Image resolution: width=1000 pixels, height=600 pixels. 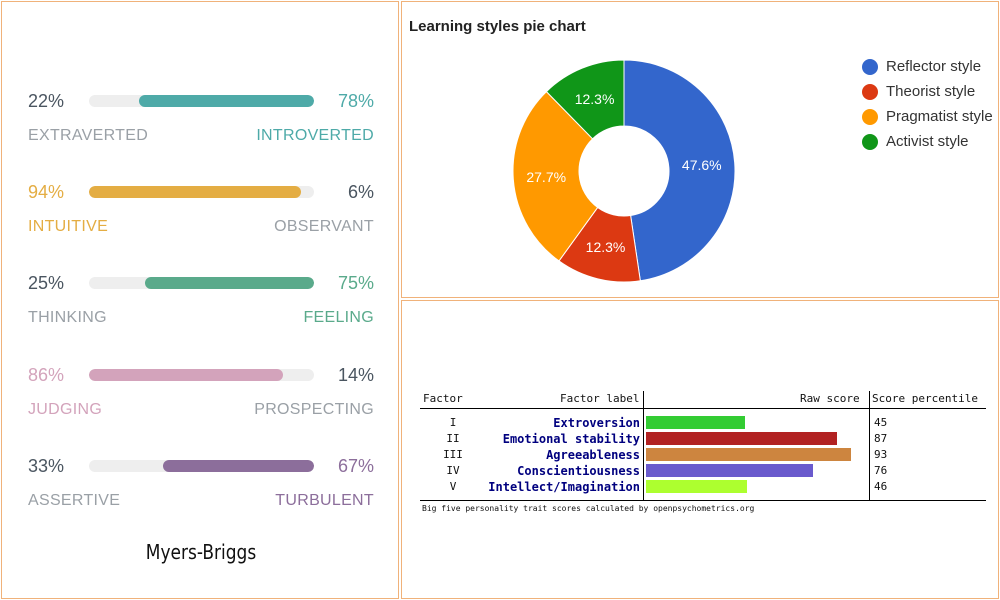 I want to click on slice-label: 27.7%, so click(x=546, y=177).